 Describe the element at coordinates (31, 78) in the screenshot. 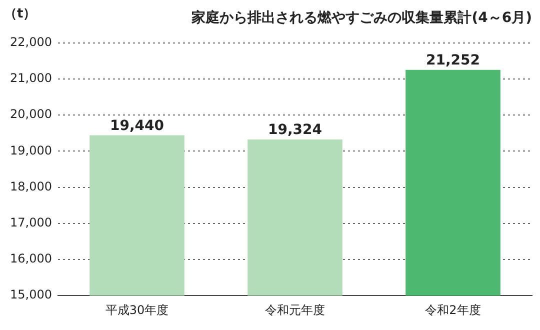

I see `y-tick-label: 21,000` at that location.